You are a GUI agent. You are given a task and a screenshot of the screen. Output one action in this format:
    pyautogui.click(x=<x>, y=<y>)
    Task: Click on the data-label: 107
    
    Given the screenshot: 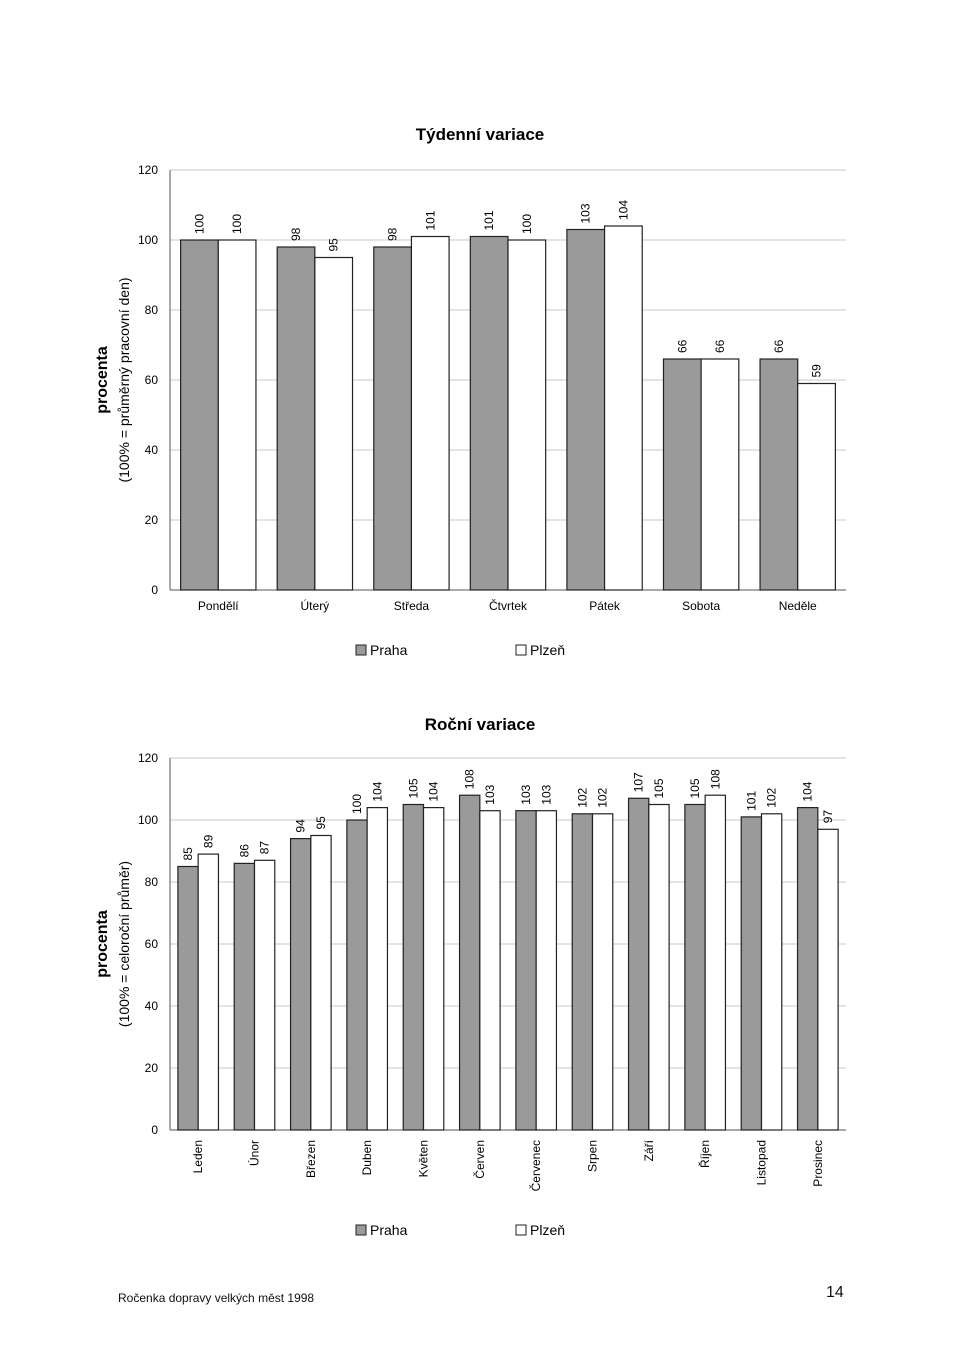 What is the action you would take?
    pyautogui.click(x=639, y=782)
    